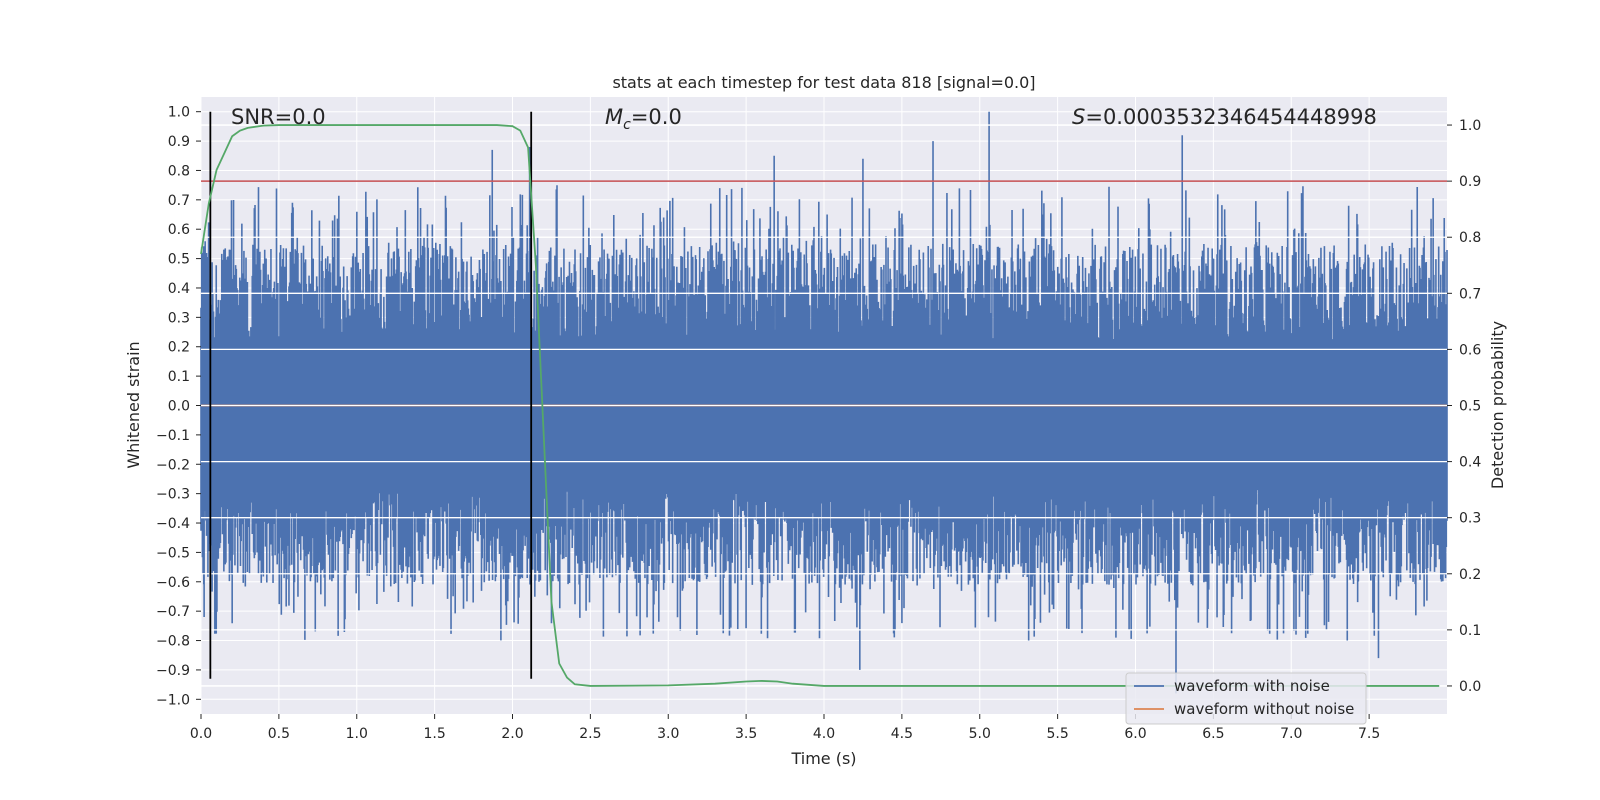  Describe the element at coordinates (434, 734) in the screenshot. I see `x-tick-label: 1.5` at that location.